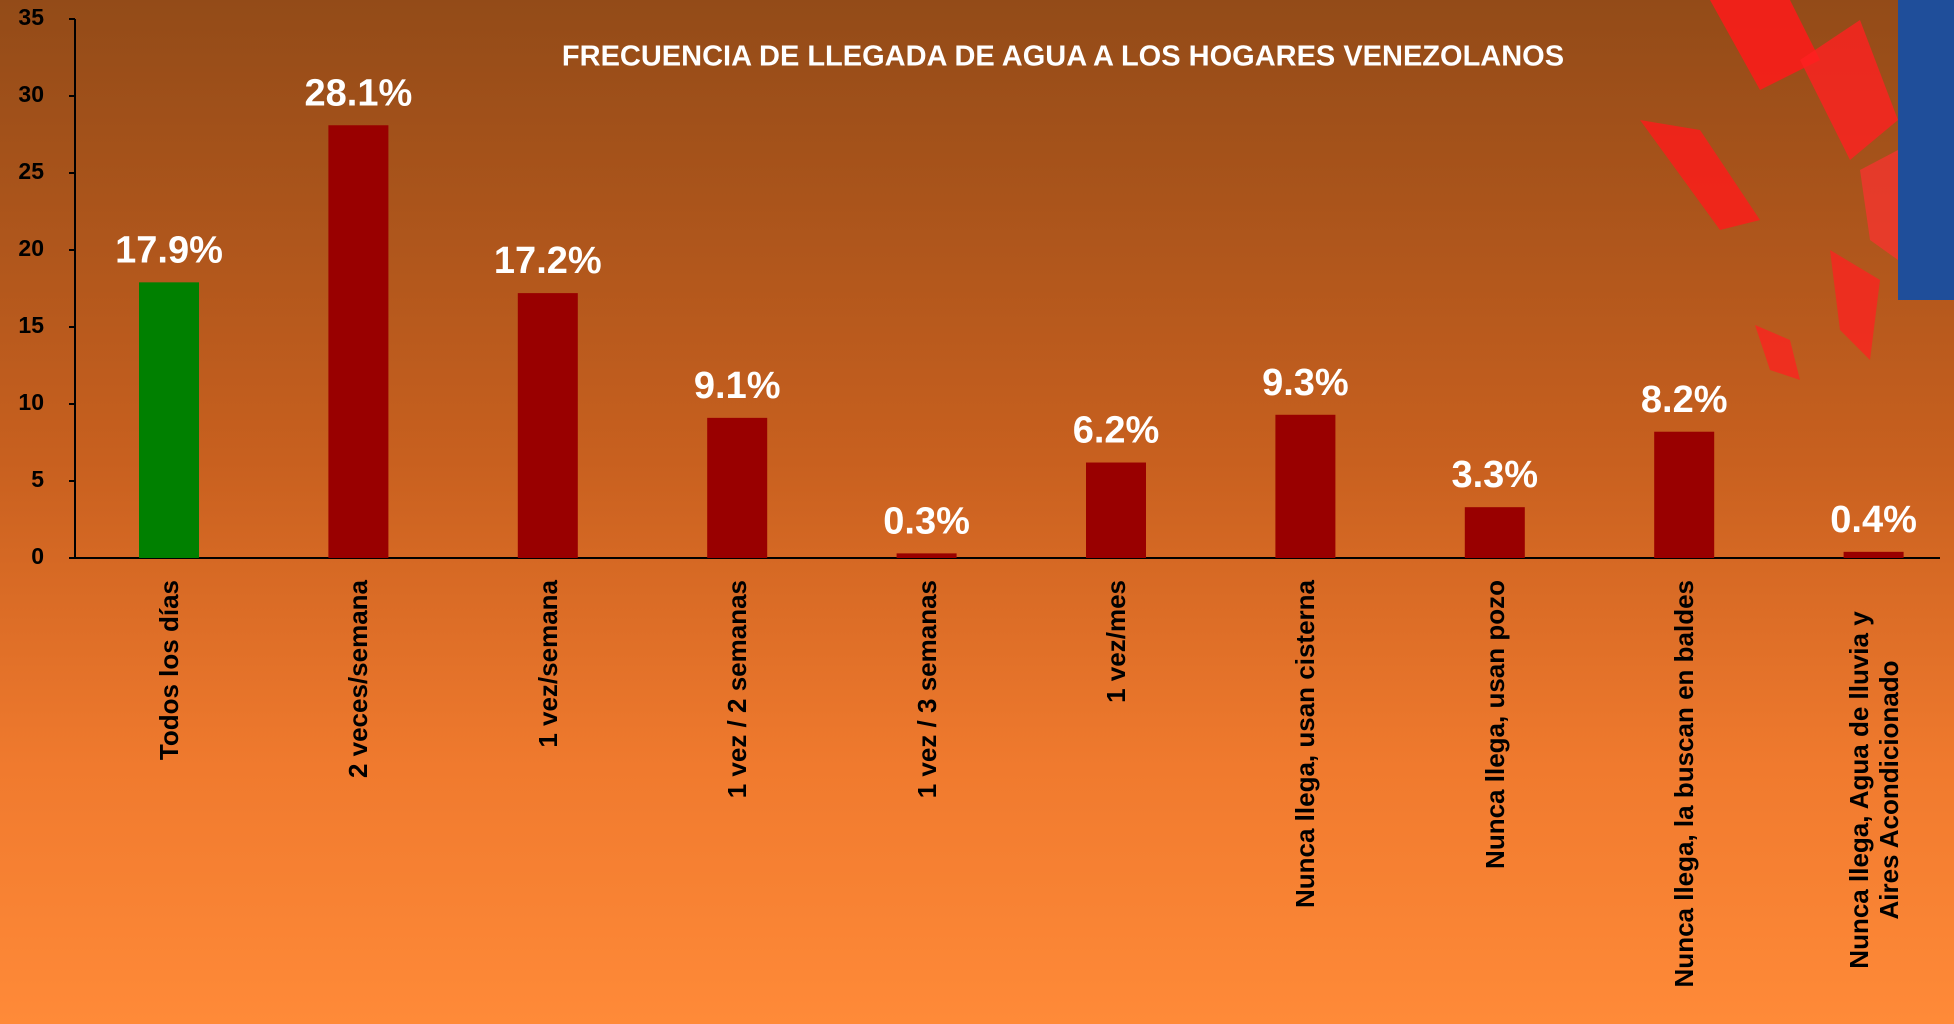 The image size is (1954, 1024). What do you see at coordinates (1684, 400) in the screenshot?
I see `value-label: 8.2%` at bounding box center [1684, 400].